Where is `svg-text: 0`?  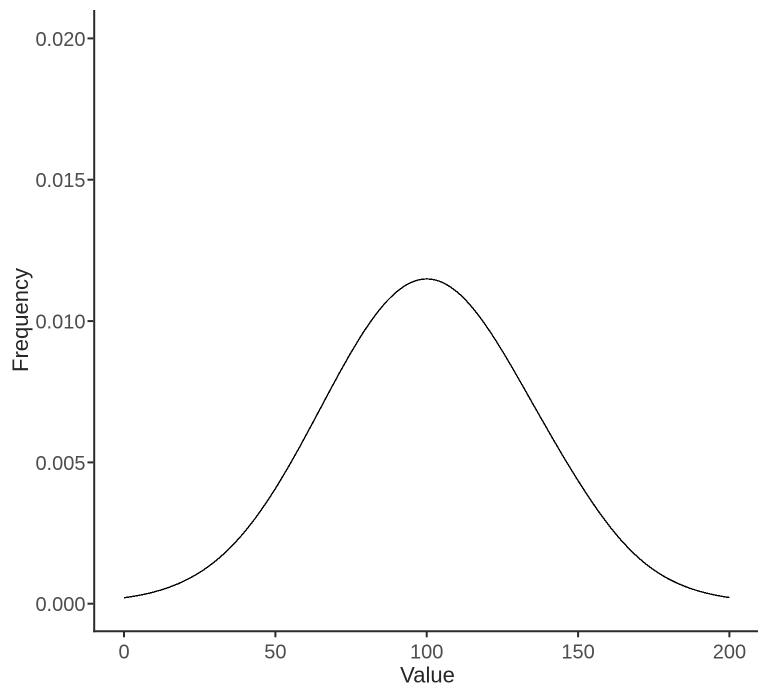
svg-text: 0 is located at coordinates (123, 653).